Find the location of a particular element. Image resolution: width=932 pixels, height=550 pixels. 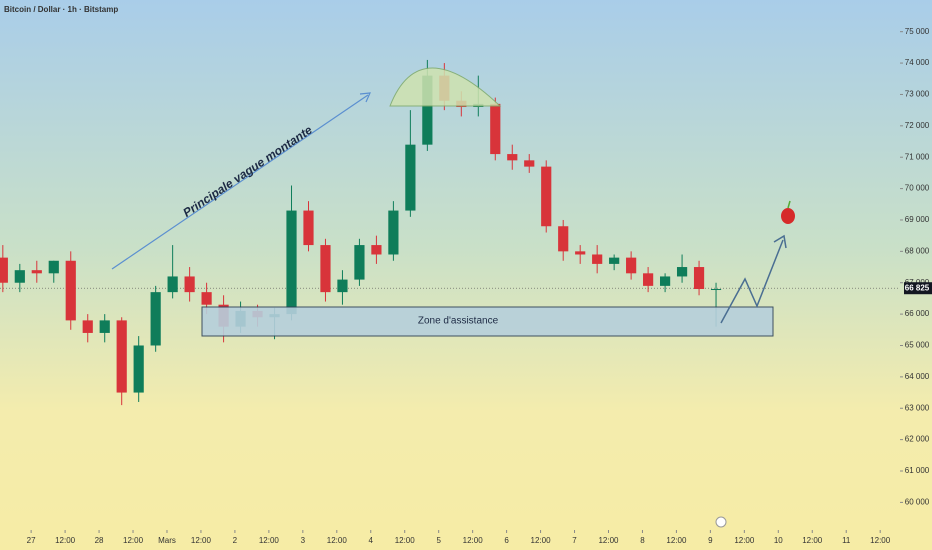

y-tick-label: 66 000 is located at coordinates (917, 313).